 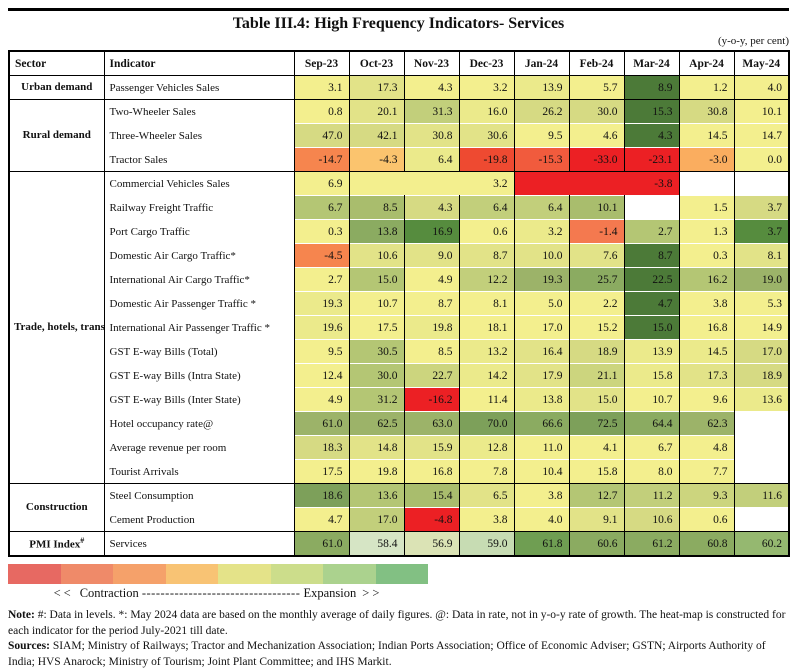 I want to click on heatmap-cell: 30.5, so click(x=376, y=351).